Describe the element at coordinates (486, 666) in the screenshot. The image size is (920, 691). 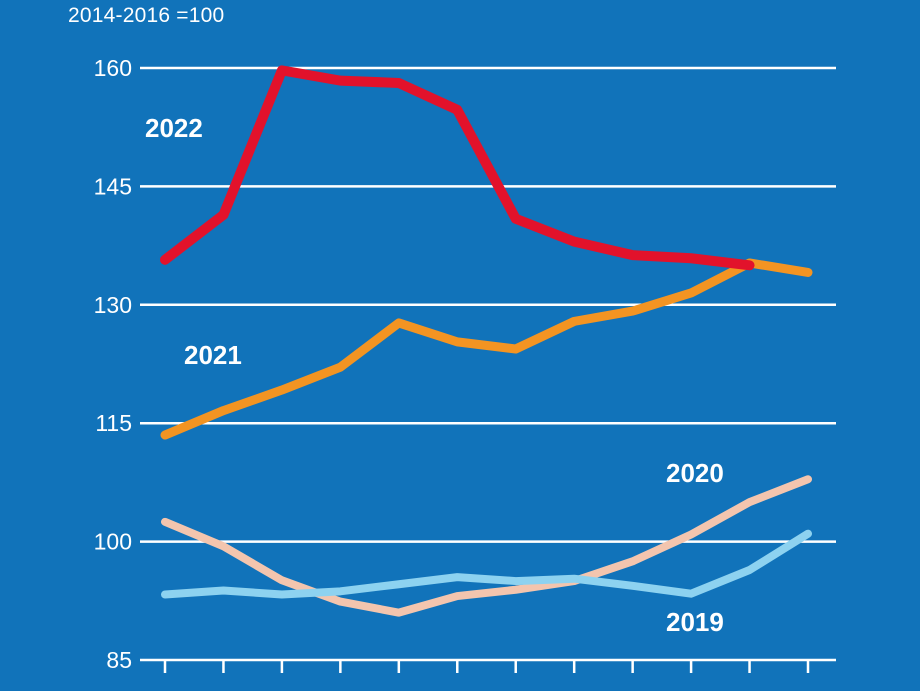
I see `x-axis-ticks` at that location.